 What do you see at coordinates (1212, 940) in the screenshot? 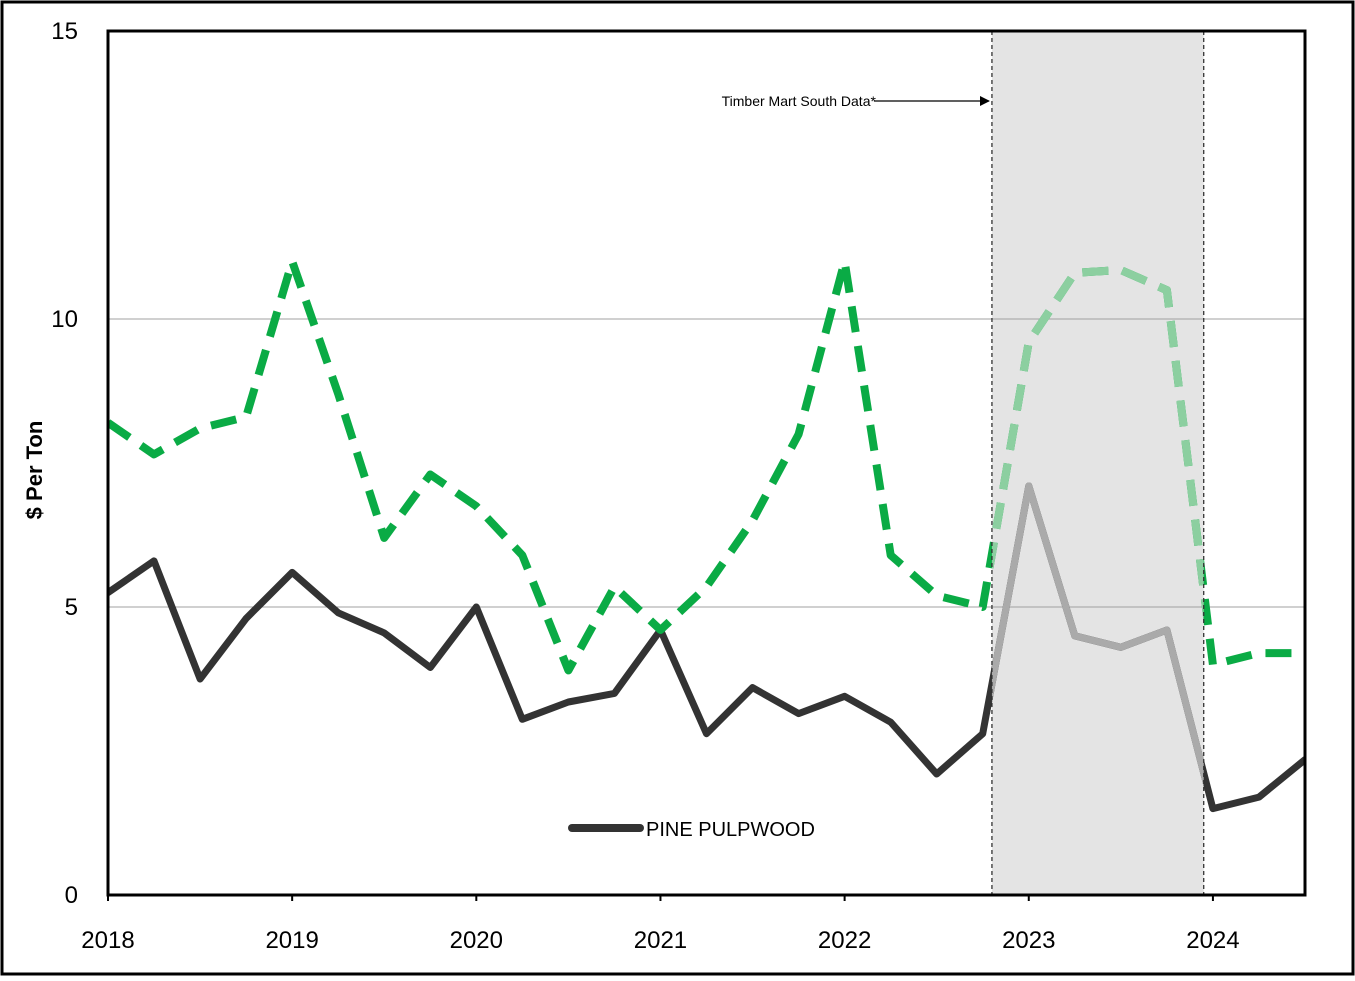
I see `x-tick-label: 2024` at bounding box center [1212, 940].